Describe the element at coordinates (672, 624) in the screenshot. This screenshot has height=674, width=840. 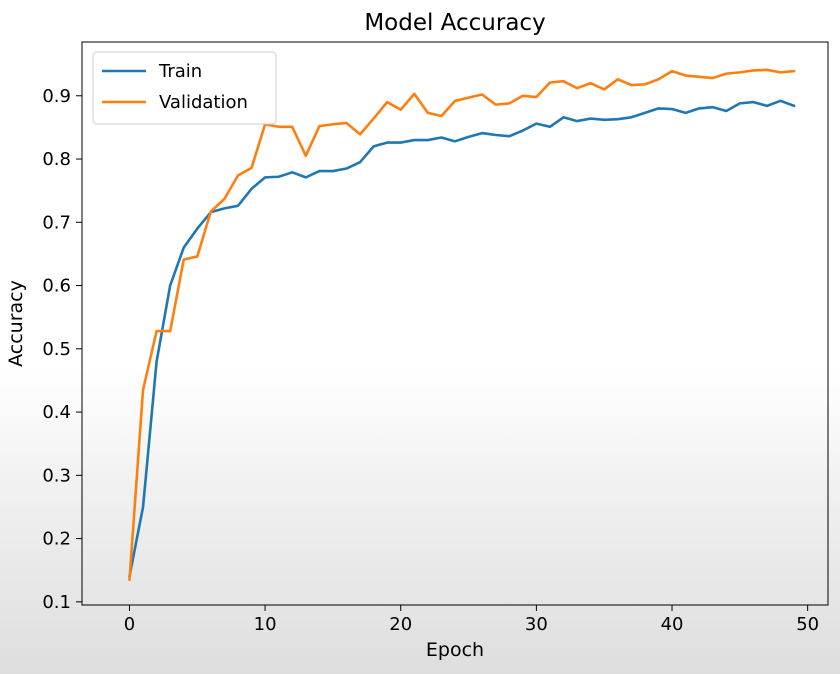
I see `x-tick-label: 40` at that location.